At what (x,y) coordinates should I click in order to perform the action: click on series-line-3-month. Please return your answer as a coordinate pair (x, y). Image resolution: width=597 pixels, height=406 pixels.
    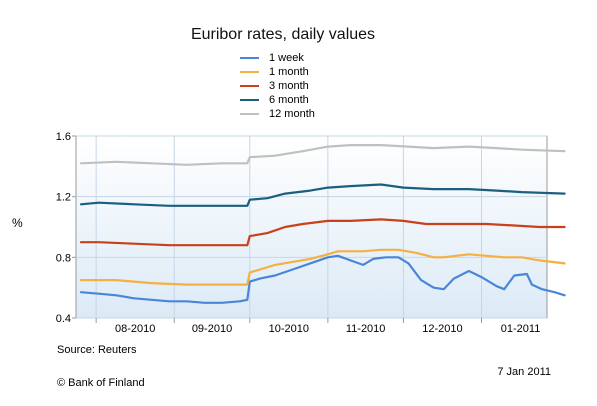
    Looking at the image, I should click on (322, 232).